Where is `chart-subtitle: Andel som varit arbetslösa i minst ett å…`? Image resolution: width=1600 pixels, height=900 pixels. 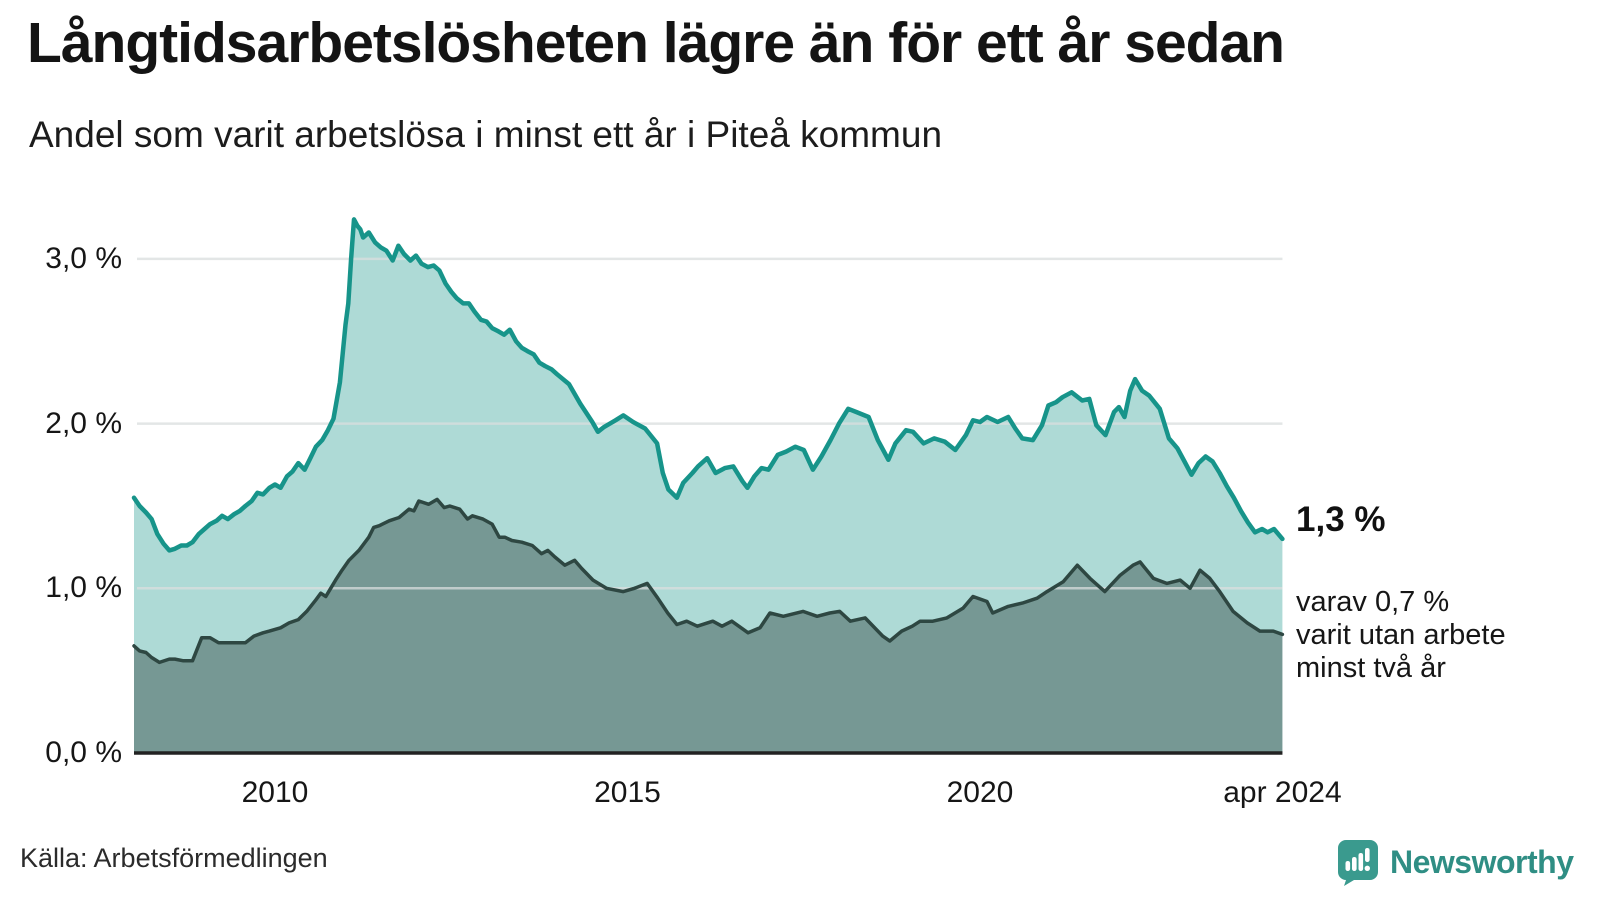
chart-subtitle: Andel som varit arbetslösa i minst ett å… is located at coordinates (486, 134).